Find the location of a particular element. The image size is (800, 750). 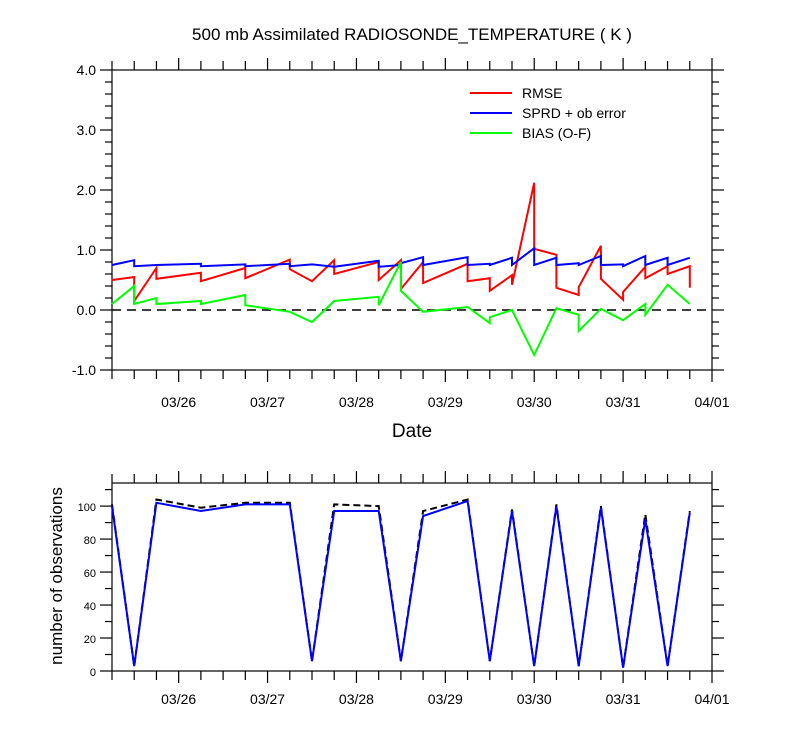

y-tick-label: 0 is located at coordinates (93, 673).